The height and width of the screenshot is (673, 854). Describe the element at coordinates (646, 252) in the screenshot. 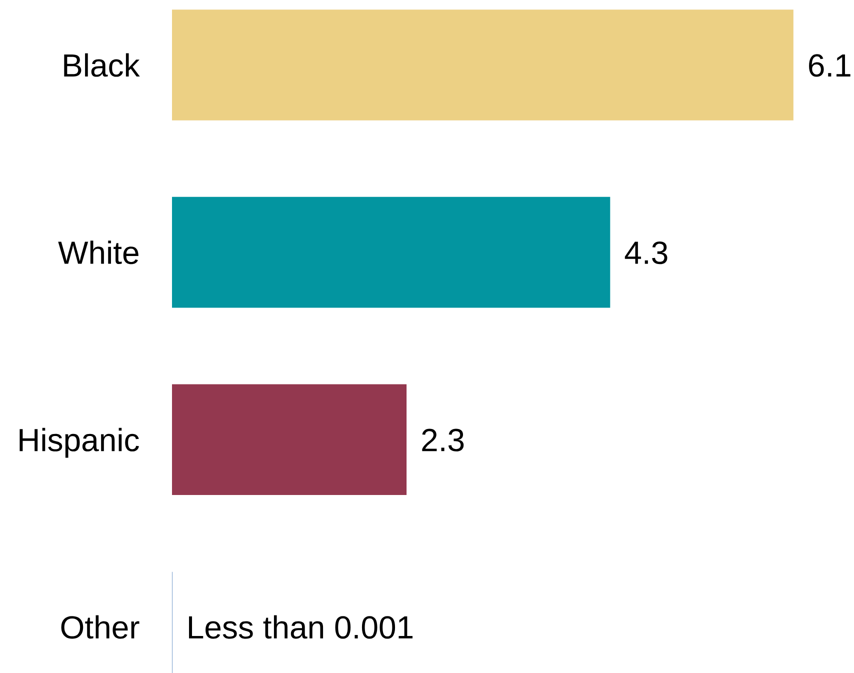

I see `data-label: 4.3` at that location.